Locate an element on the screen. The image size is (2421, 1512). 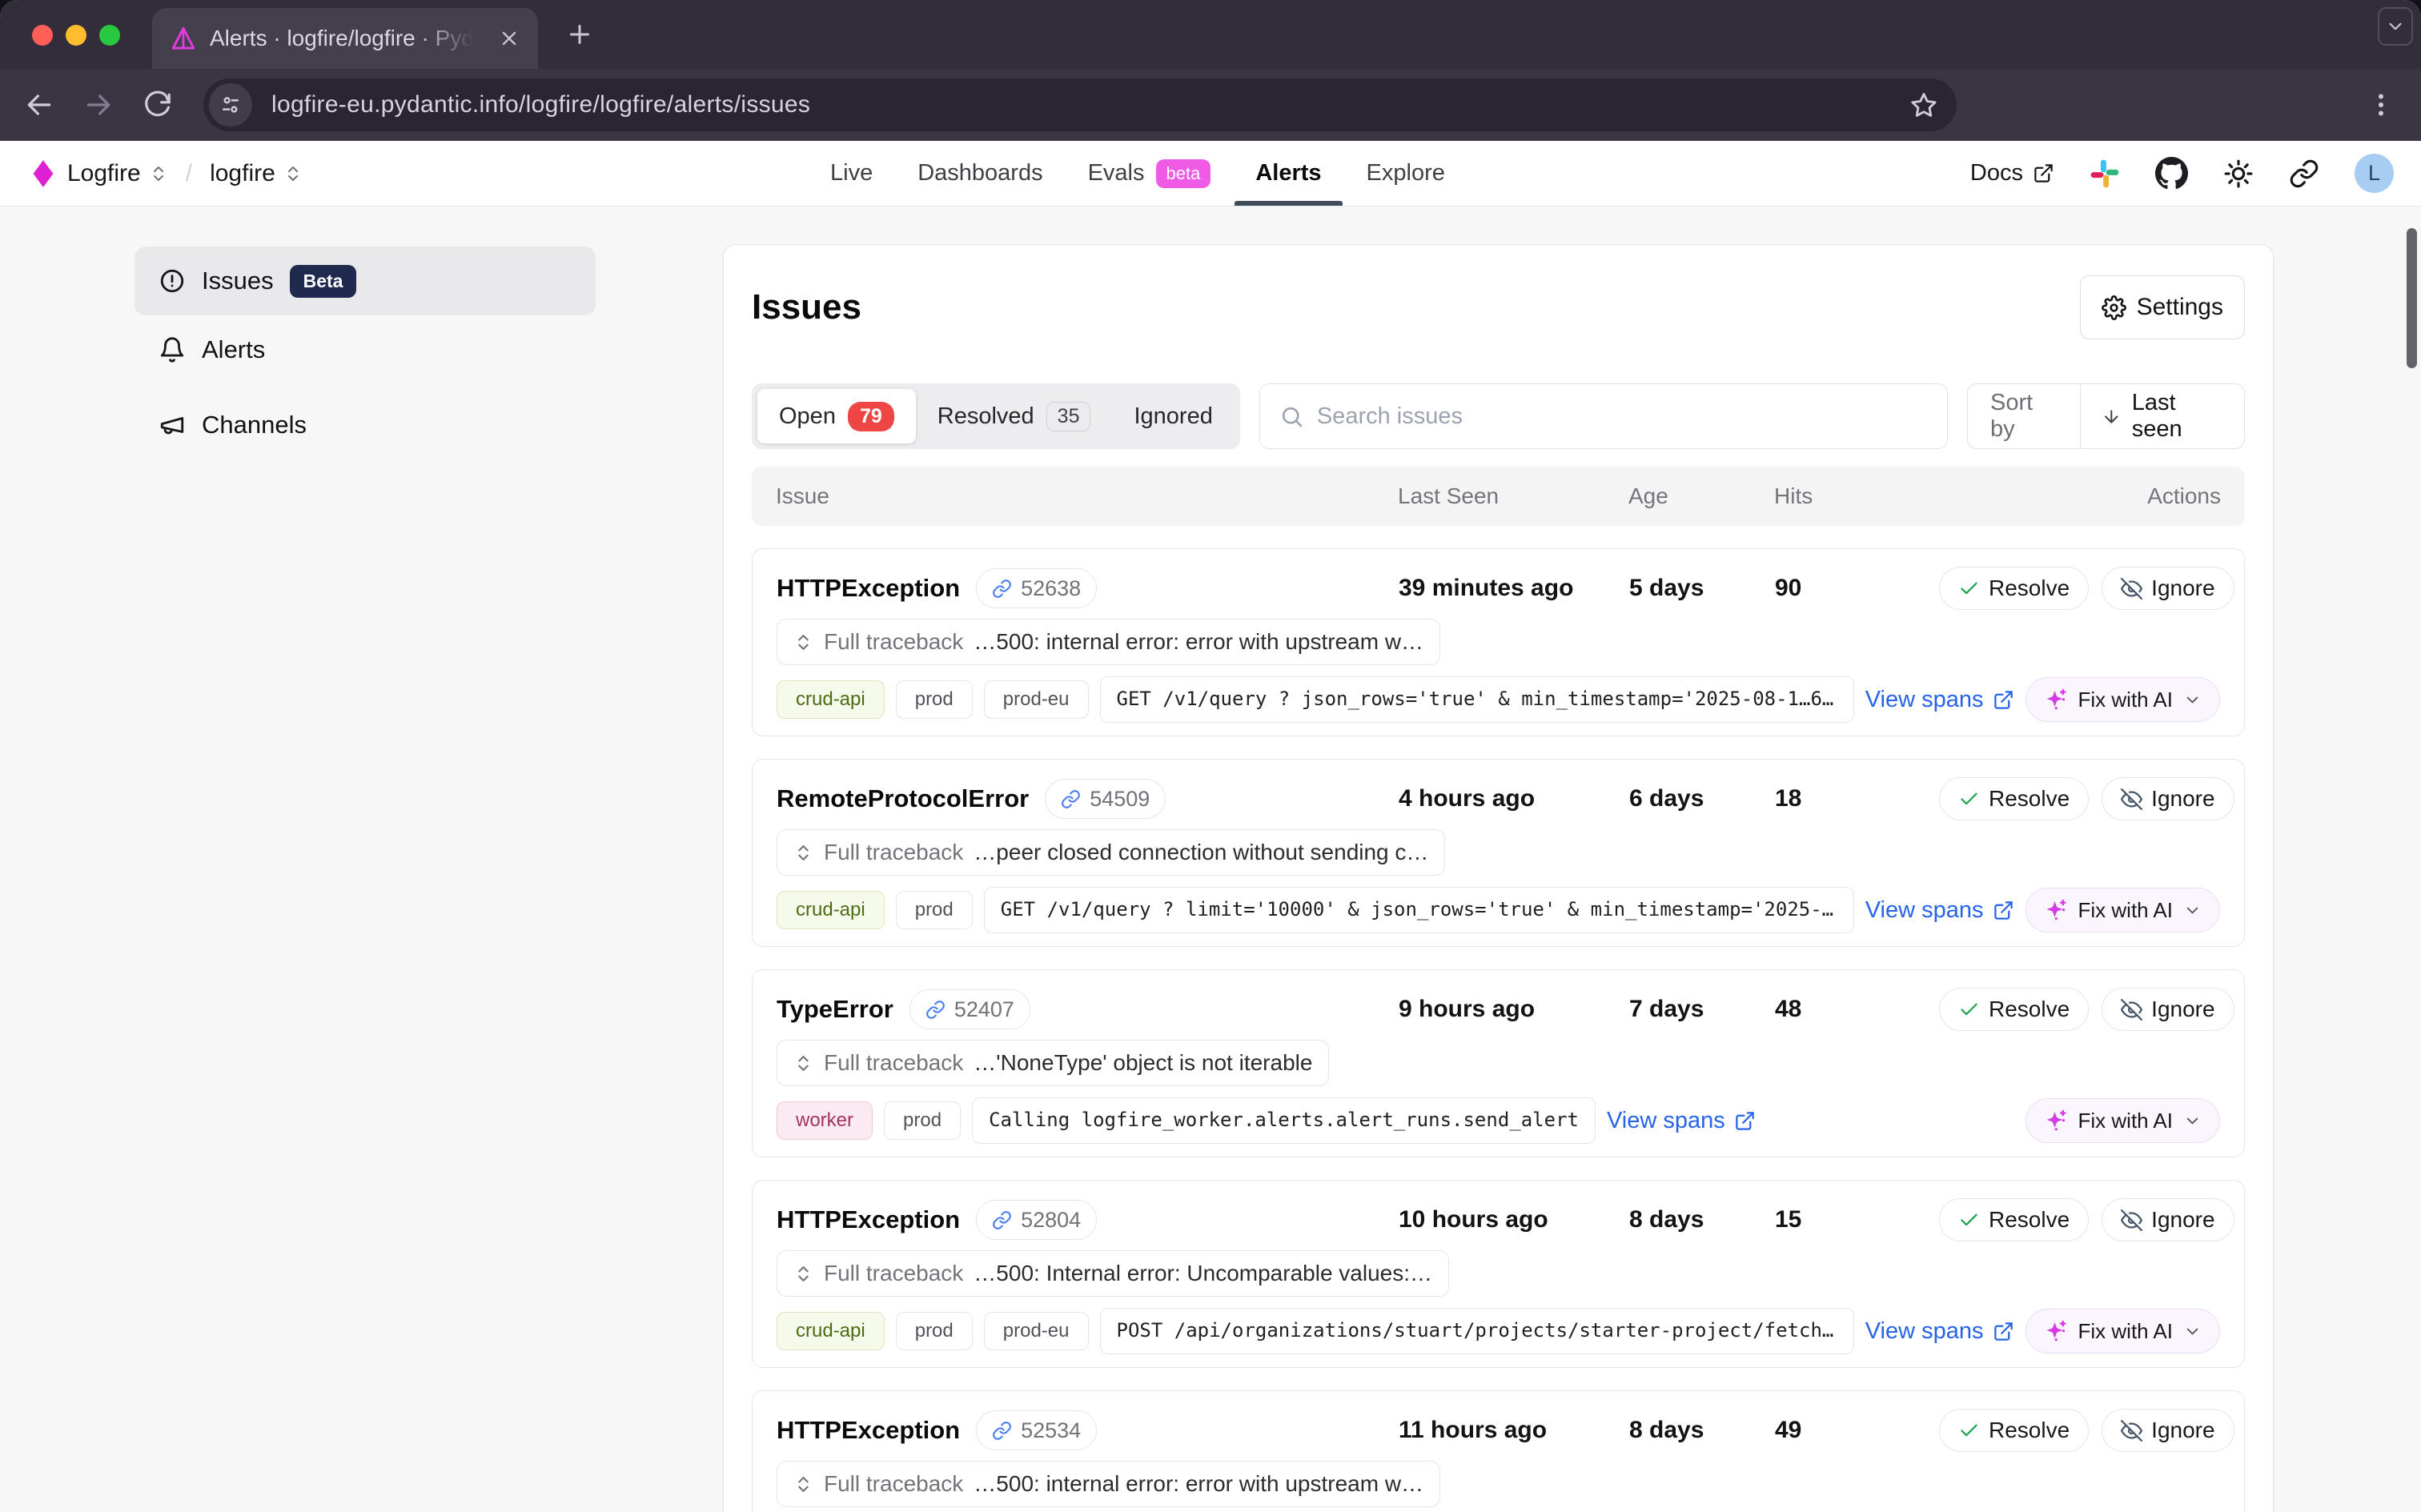
issue-id-chip: 52638 is located at coordinates (1037, 588).